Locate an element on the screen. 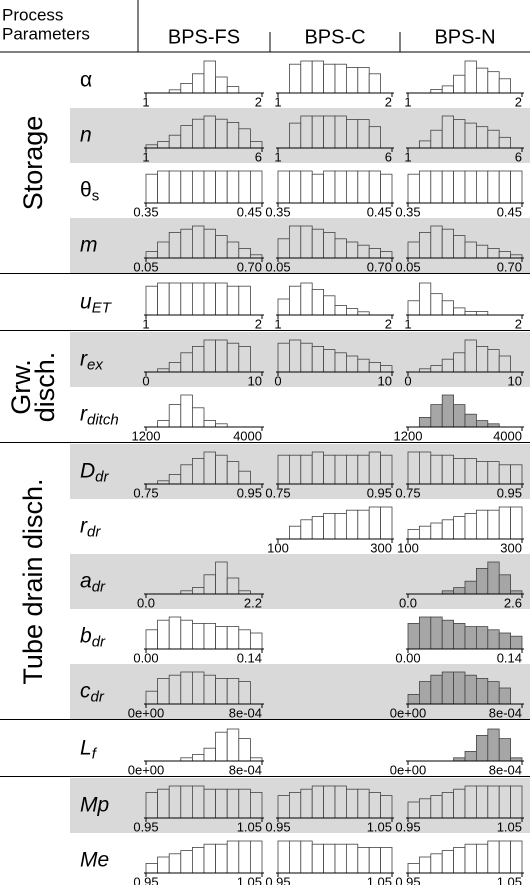 This screenshot has height=885, width=530. tick-label: 0.70 is located at coordinates (509, 266).